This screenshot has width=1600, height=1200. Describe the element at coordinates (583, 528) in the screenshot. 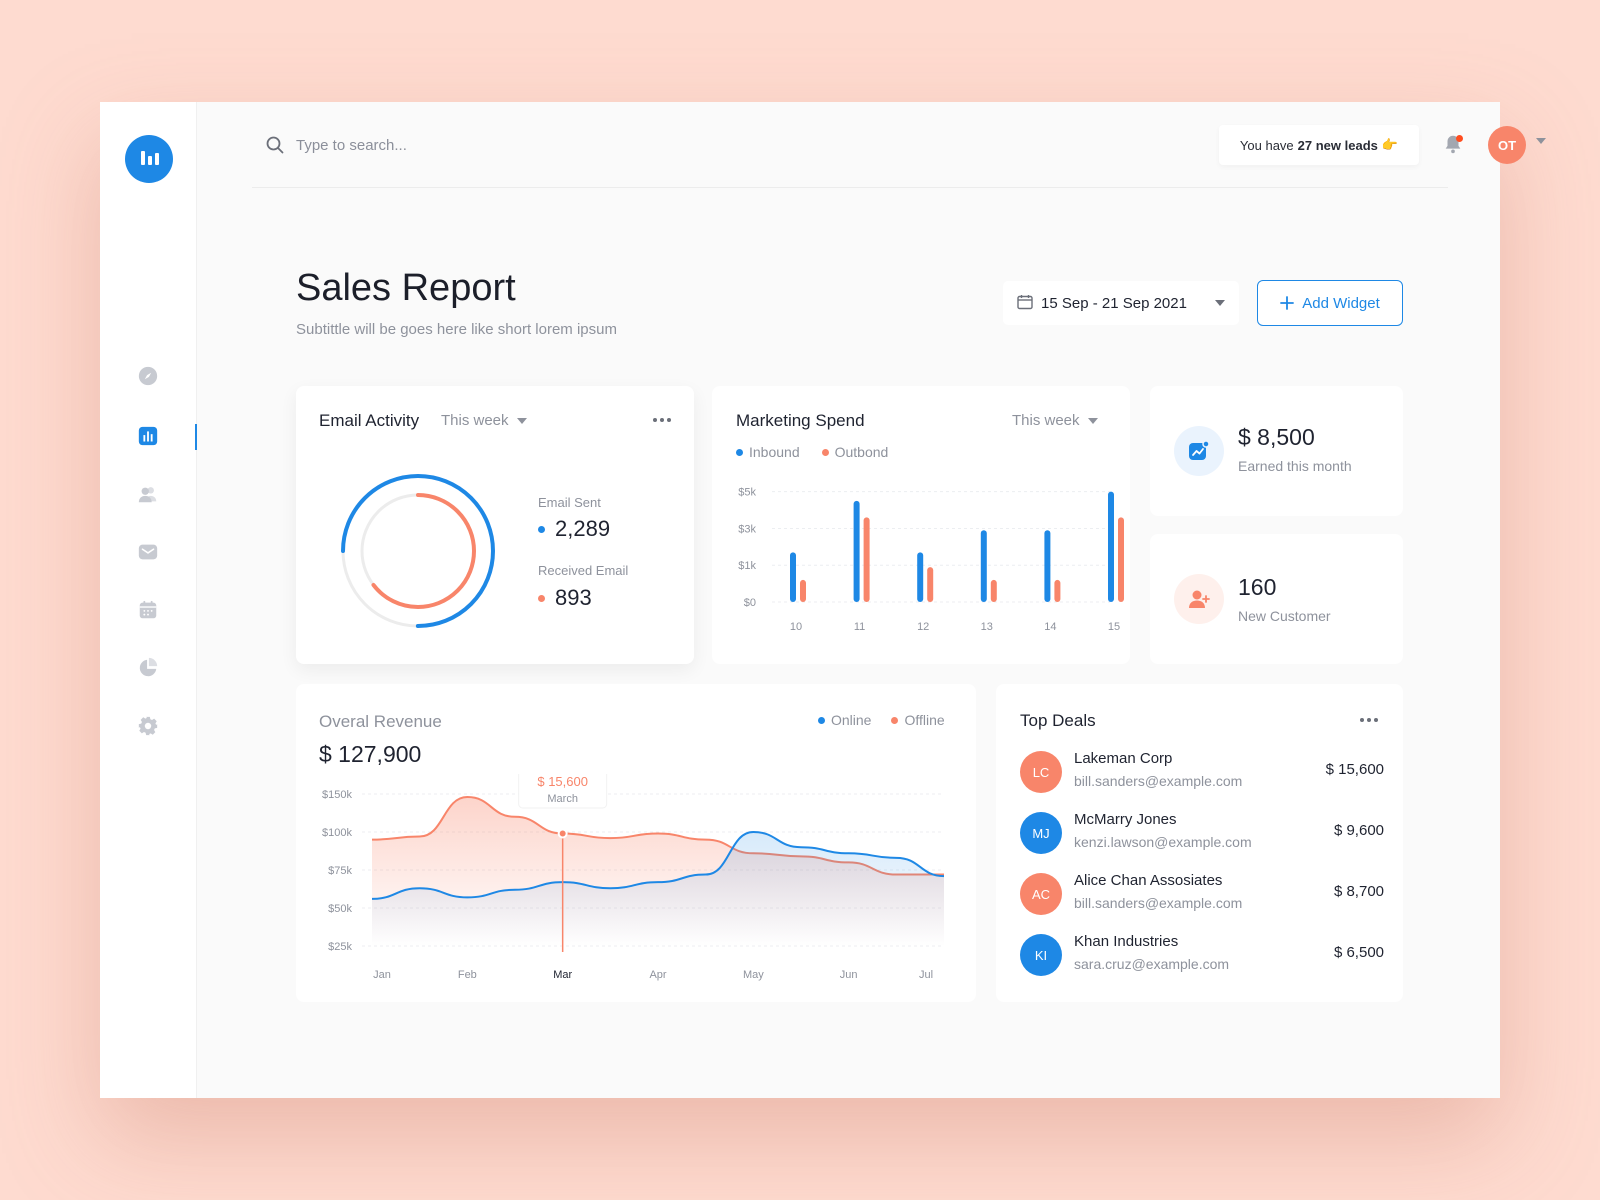

I see `email-sent-value: 2,289` at that location.